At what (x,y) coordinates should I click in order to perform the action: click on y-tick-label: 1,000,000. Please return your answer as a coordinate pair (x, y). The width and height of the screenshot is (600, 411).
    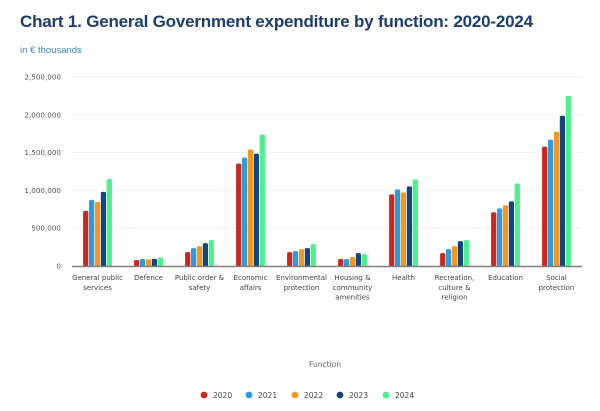
    Looking at the image, I should click on (42, 190).